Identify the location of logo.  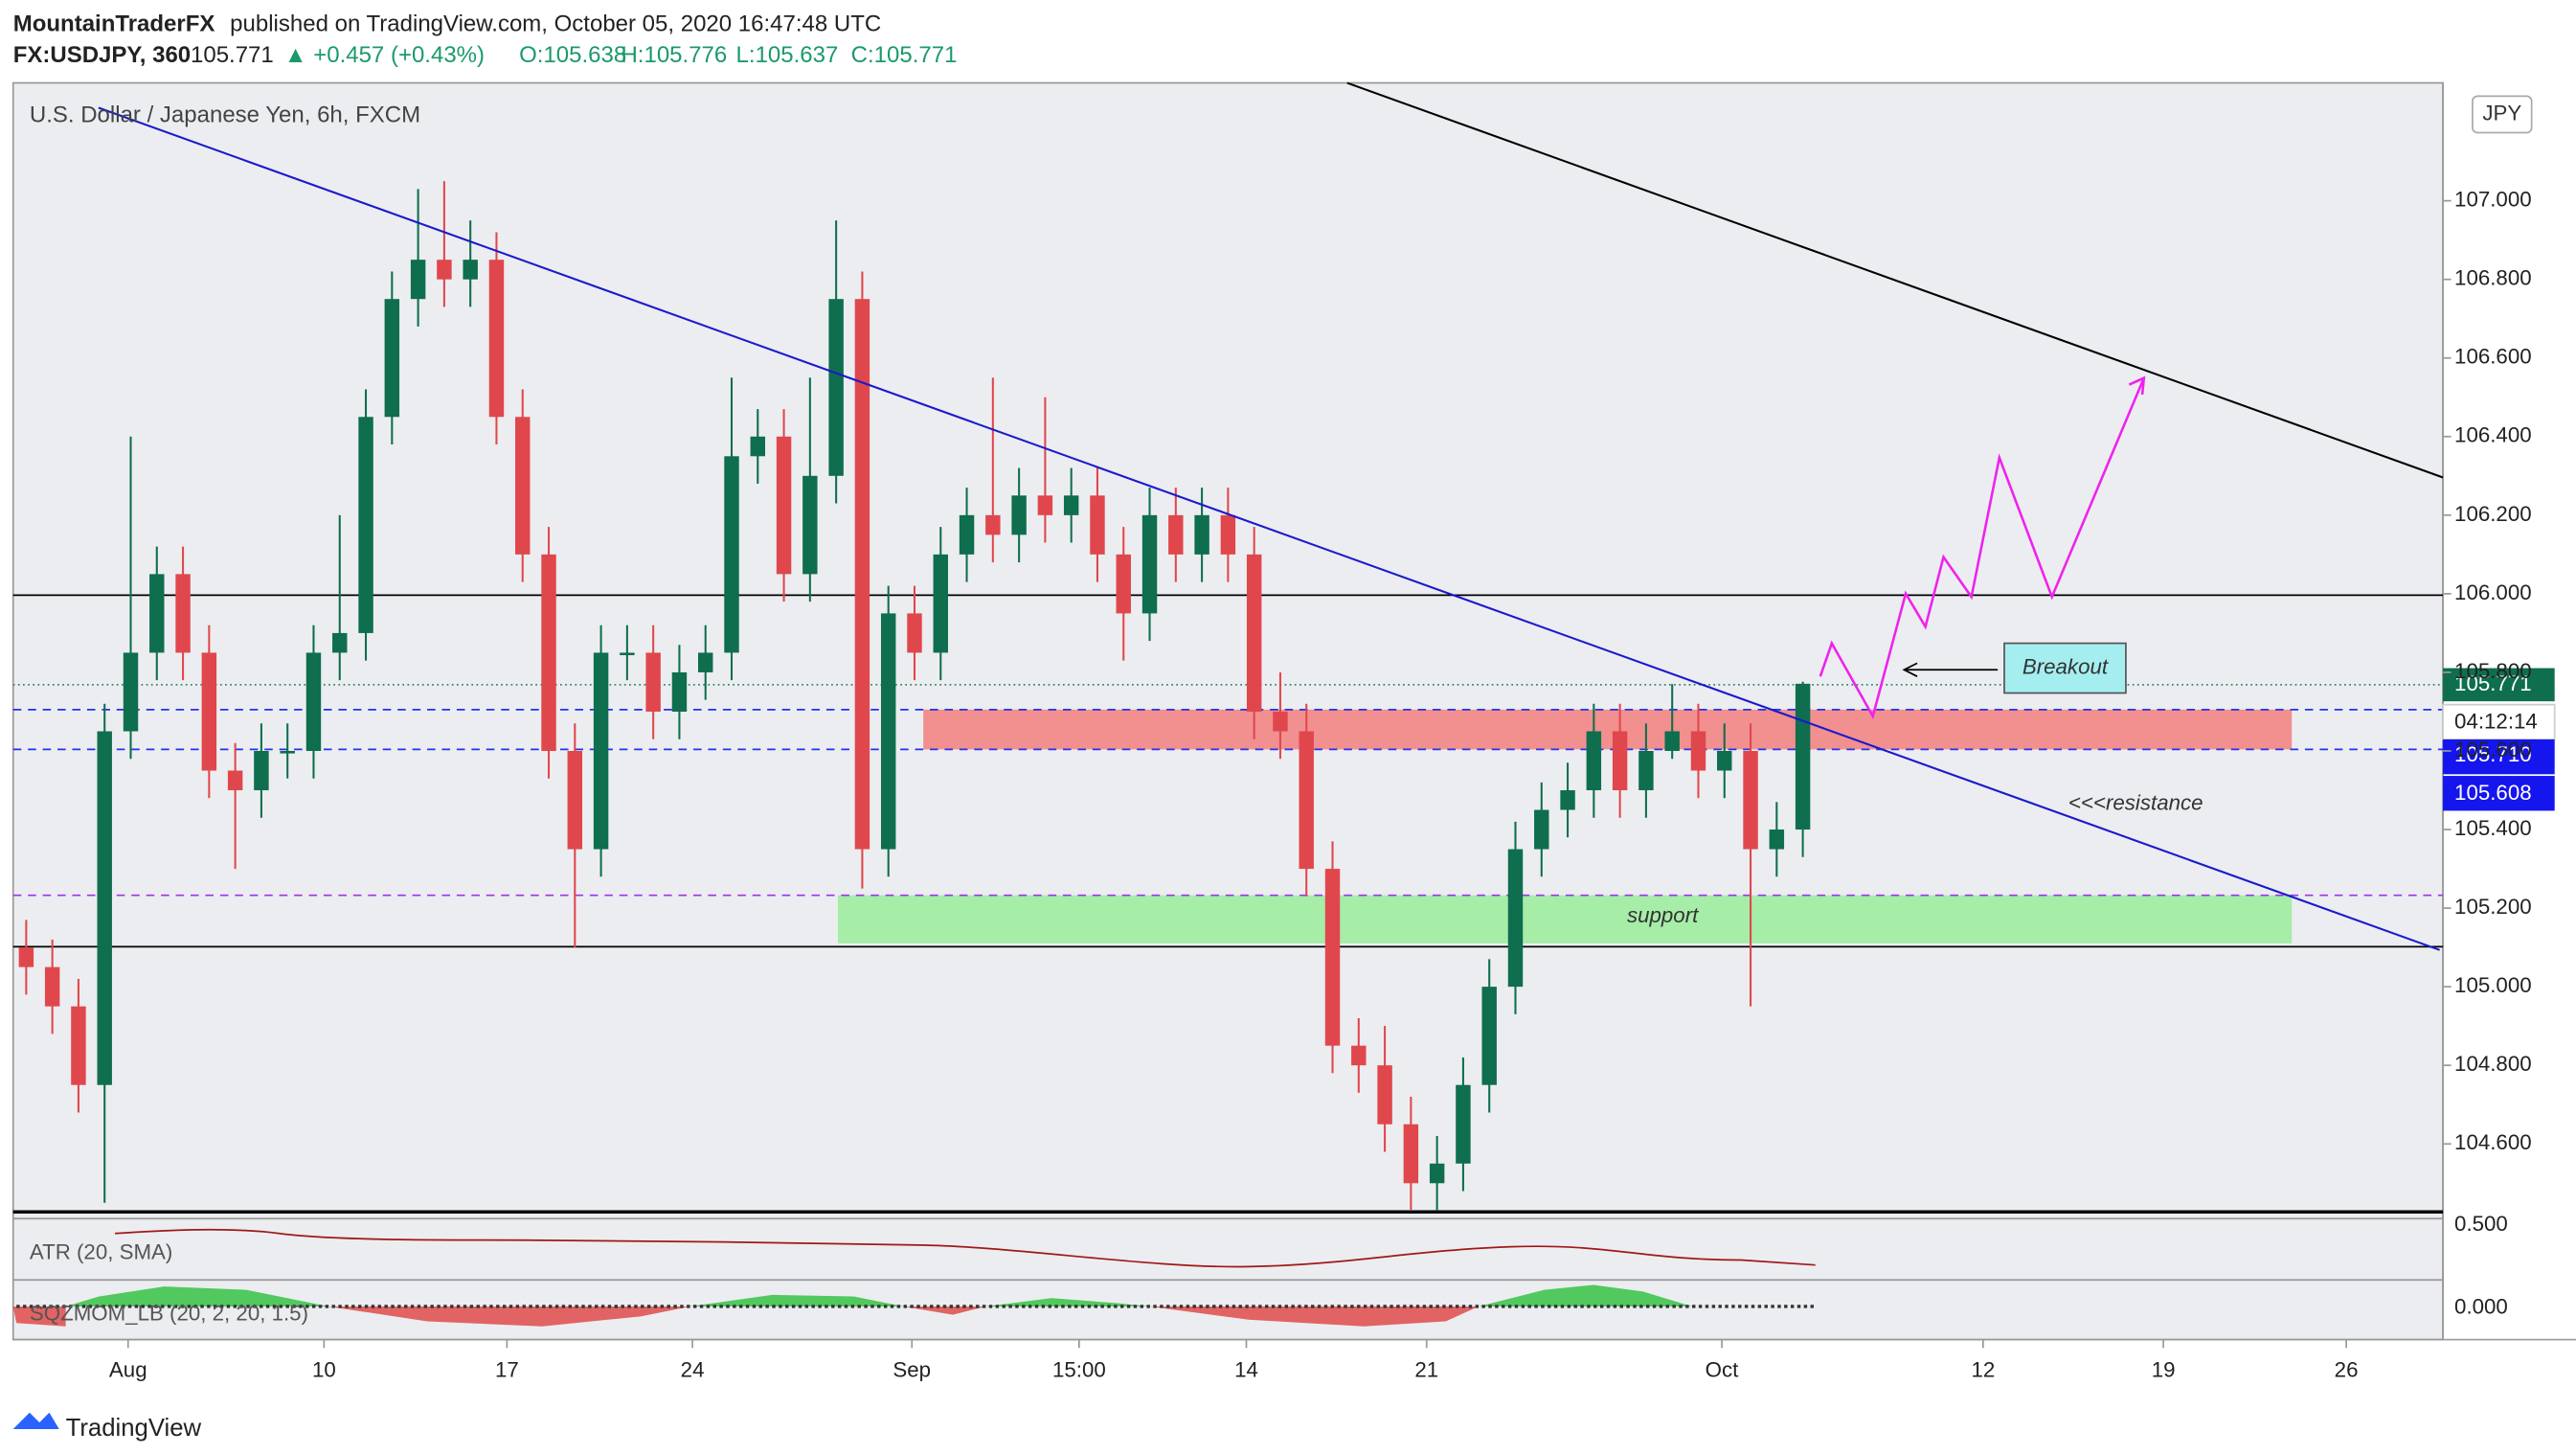
(35, 1421).